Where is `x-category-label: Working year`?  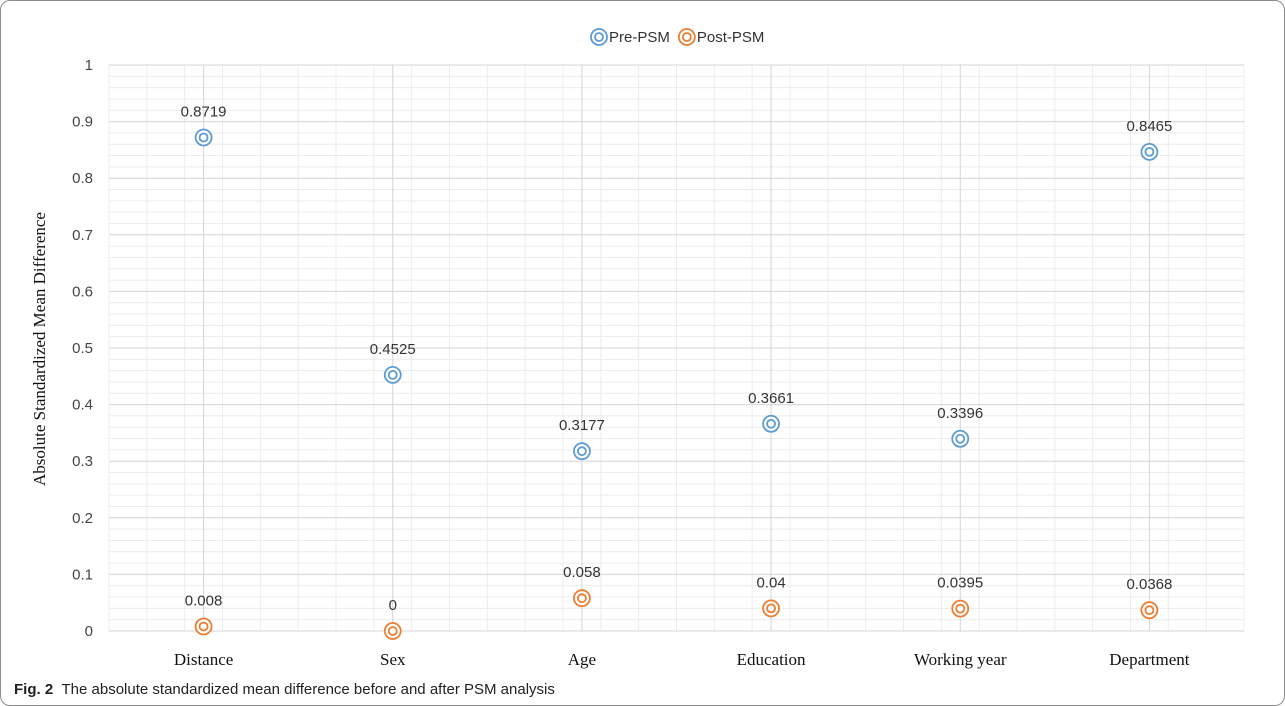
x-category-label: Working year is located at coordinates (960, 659).